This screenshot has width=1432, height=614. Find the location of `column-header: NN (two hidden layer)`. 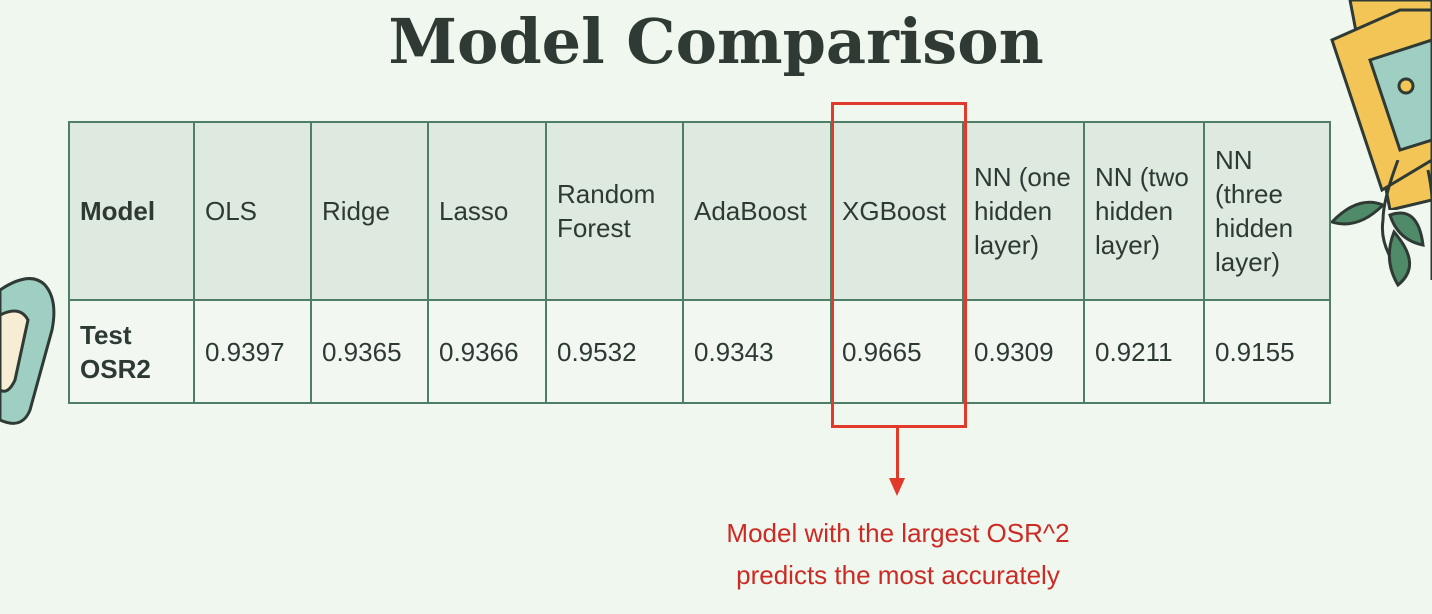

column-header: NN (two hidden layer) is located at coordinates (1144, 211).